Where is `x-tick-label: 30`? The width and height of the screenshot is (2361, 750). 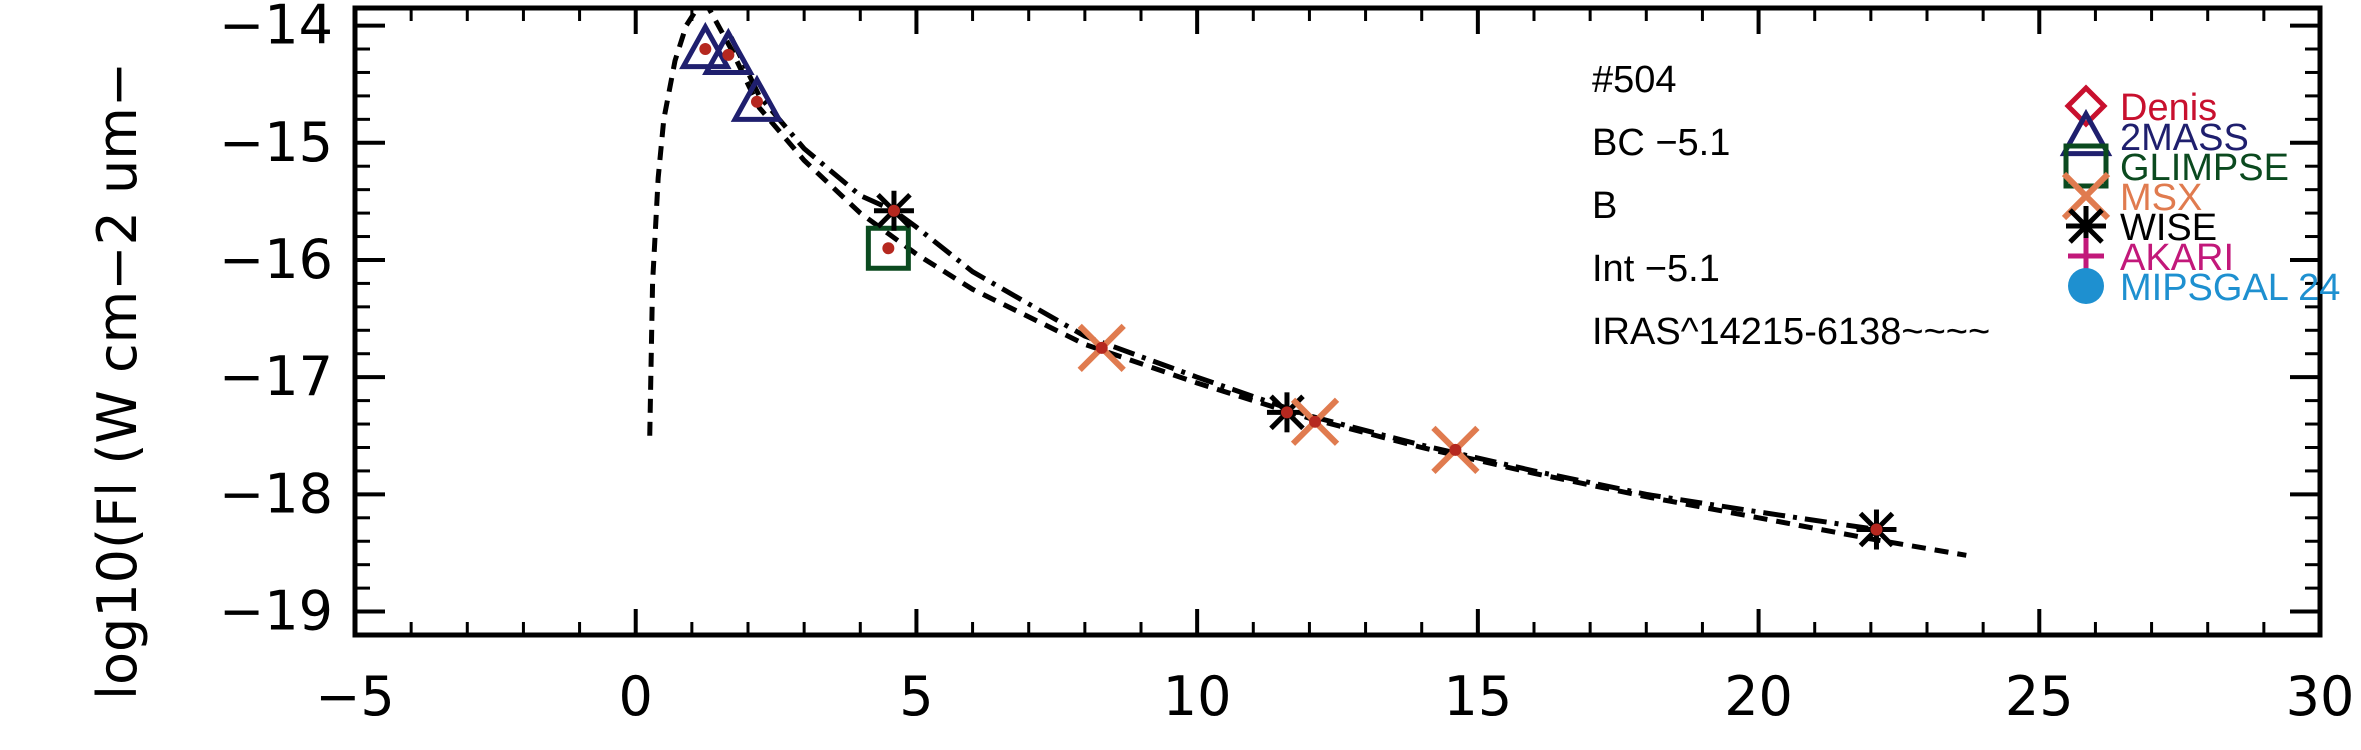 x-tick-label: 30 is located at coordinates (2320, 696).